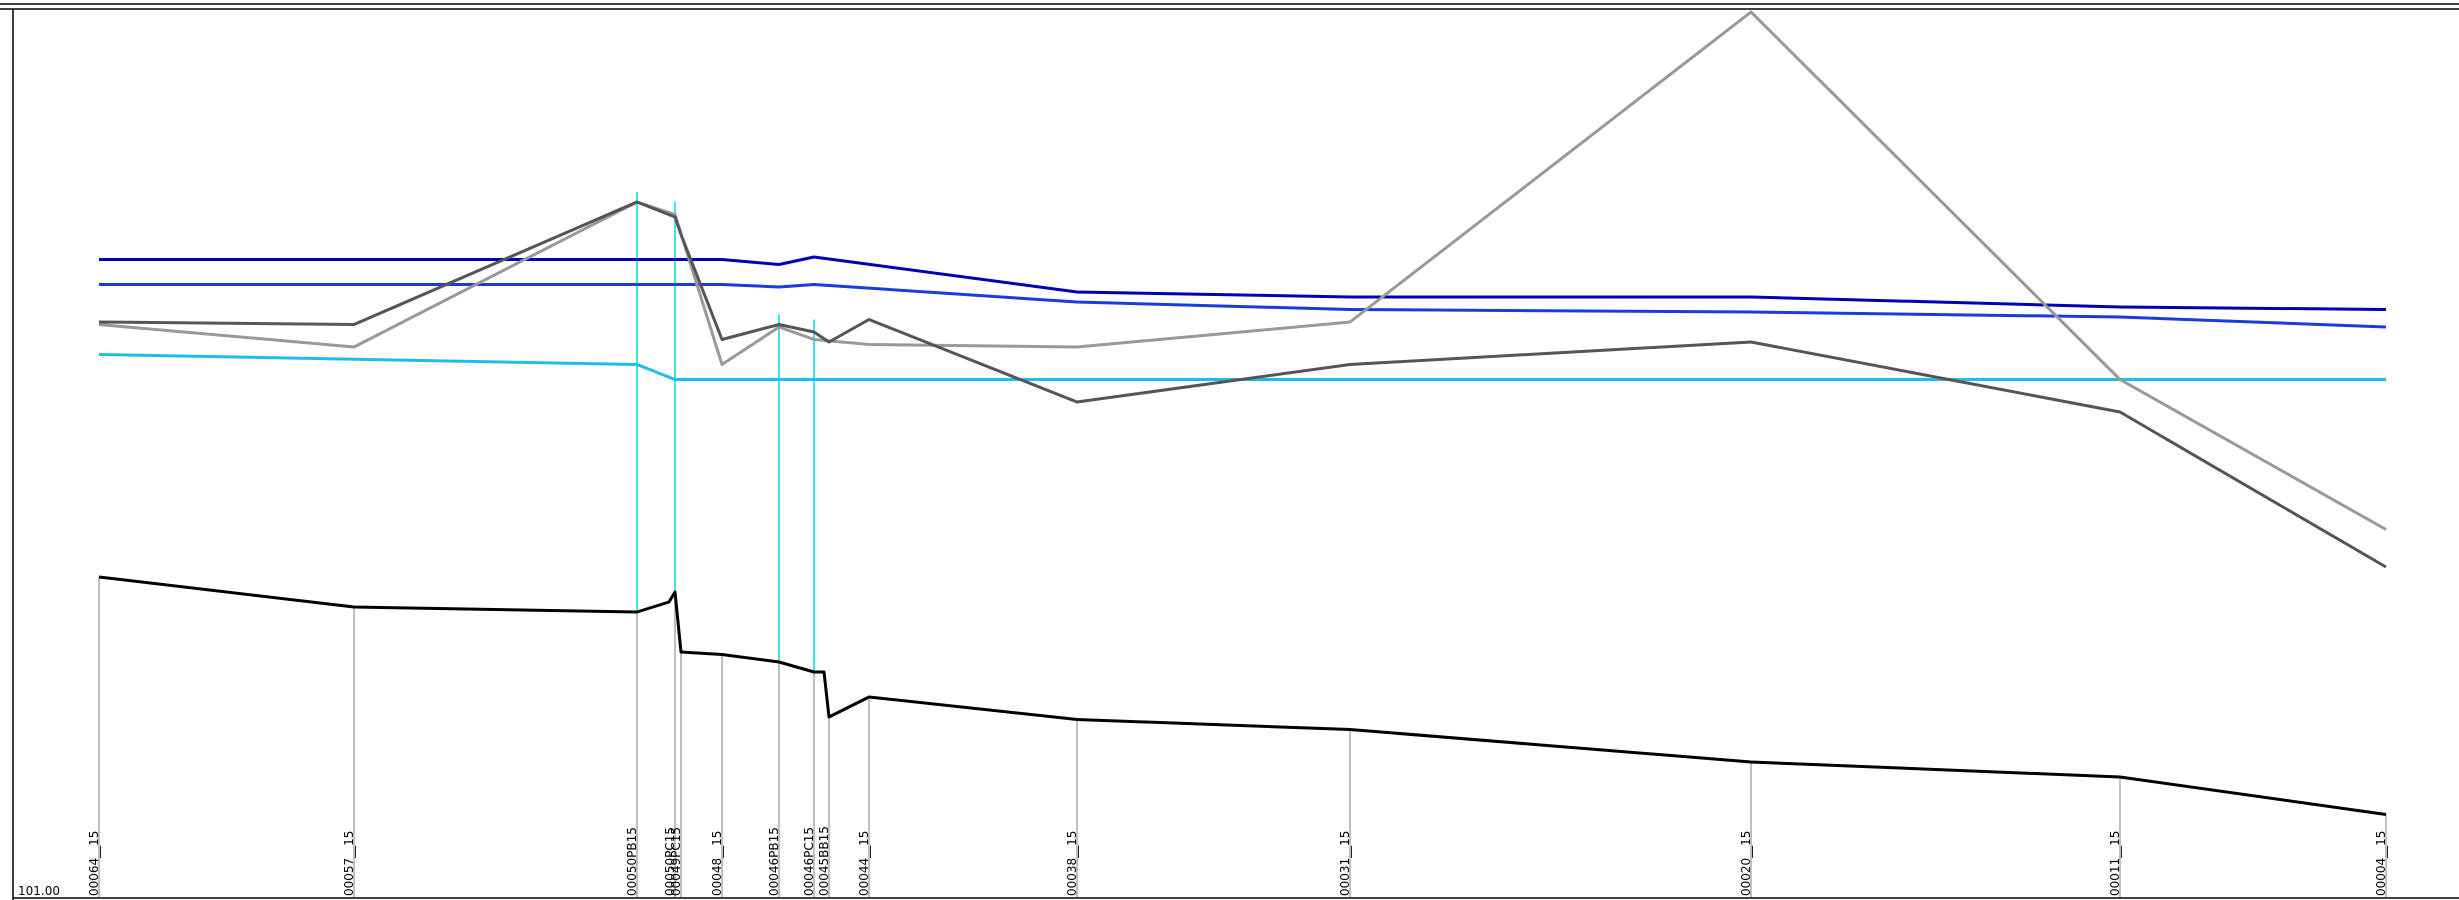 The width and height of the screenshot is (2459, 900). I want to click on station-label: 00046PC15, so click(809, 861).